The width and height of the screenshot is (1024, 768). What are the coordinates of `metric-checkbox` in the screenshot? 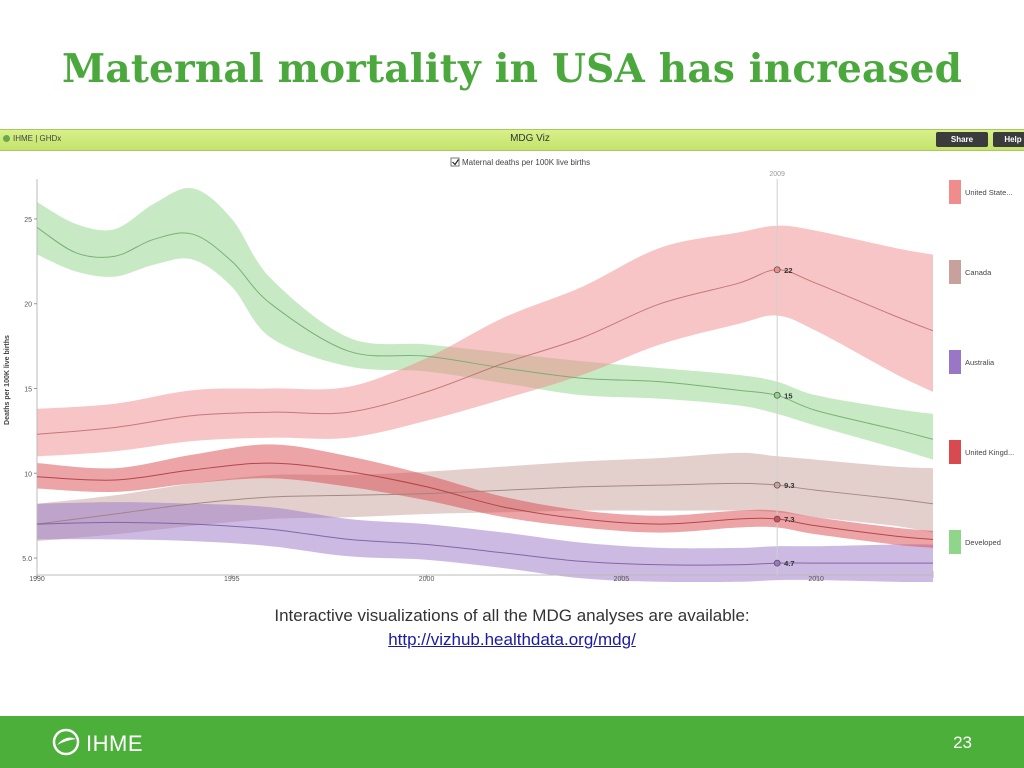 It's located at (455, 162).